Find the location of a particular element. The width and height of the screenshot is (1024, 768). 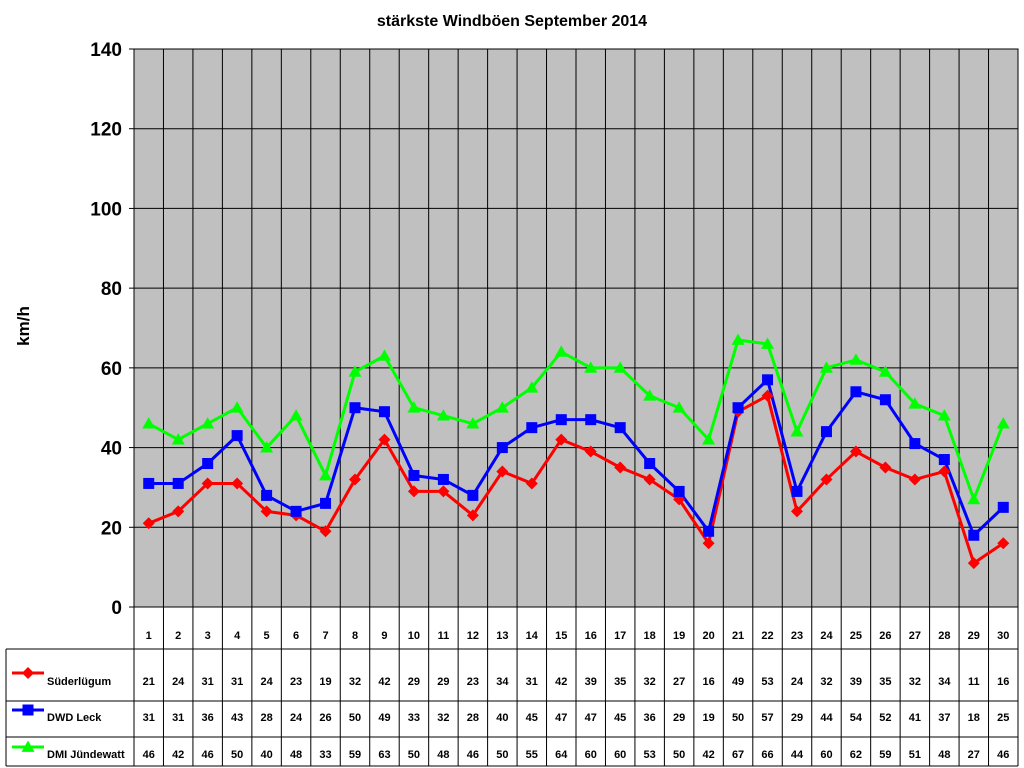

data-label: 63 is located at coordinates (384, 755).